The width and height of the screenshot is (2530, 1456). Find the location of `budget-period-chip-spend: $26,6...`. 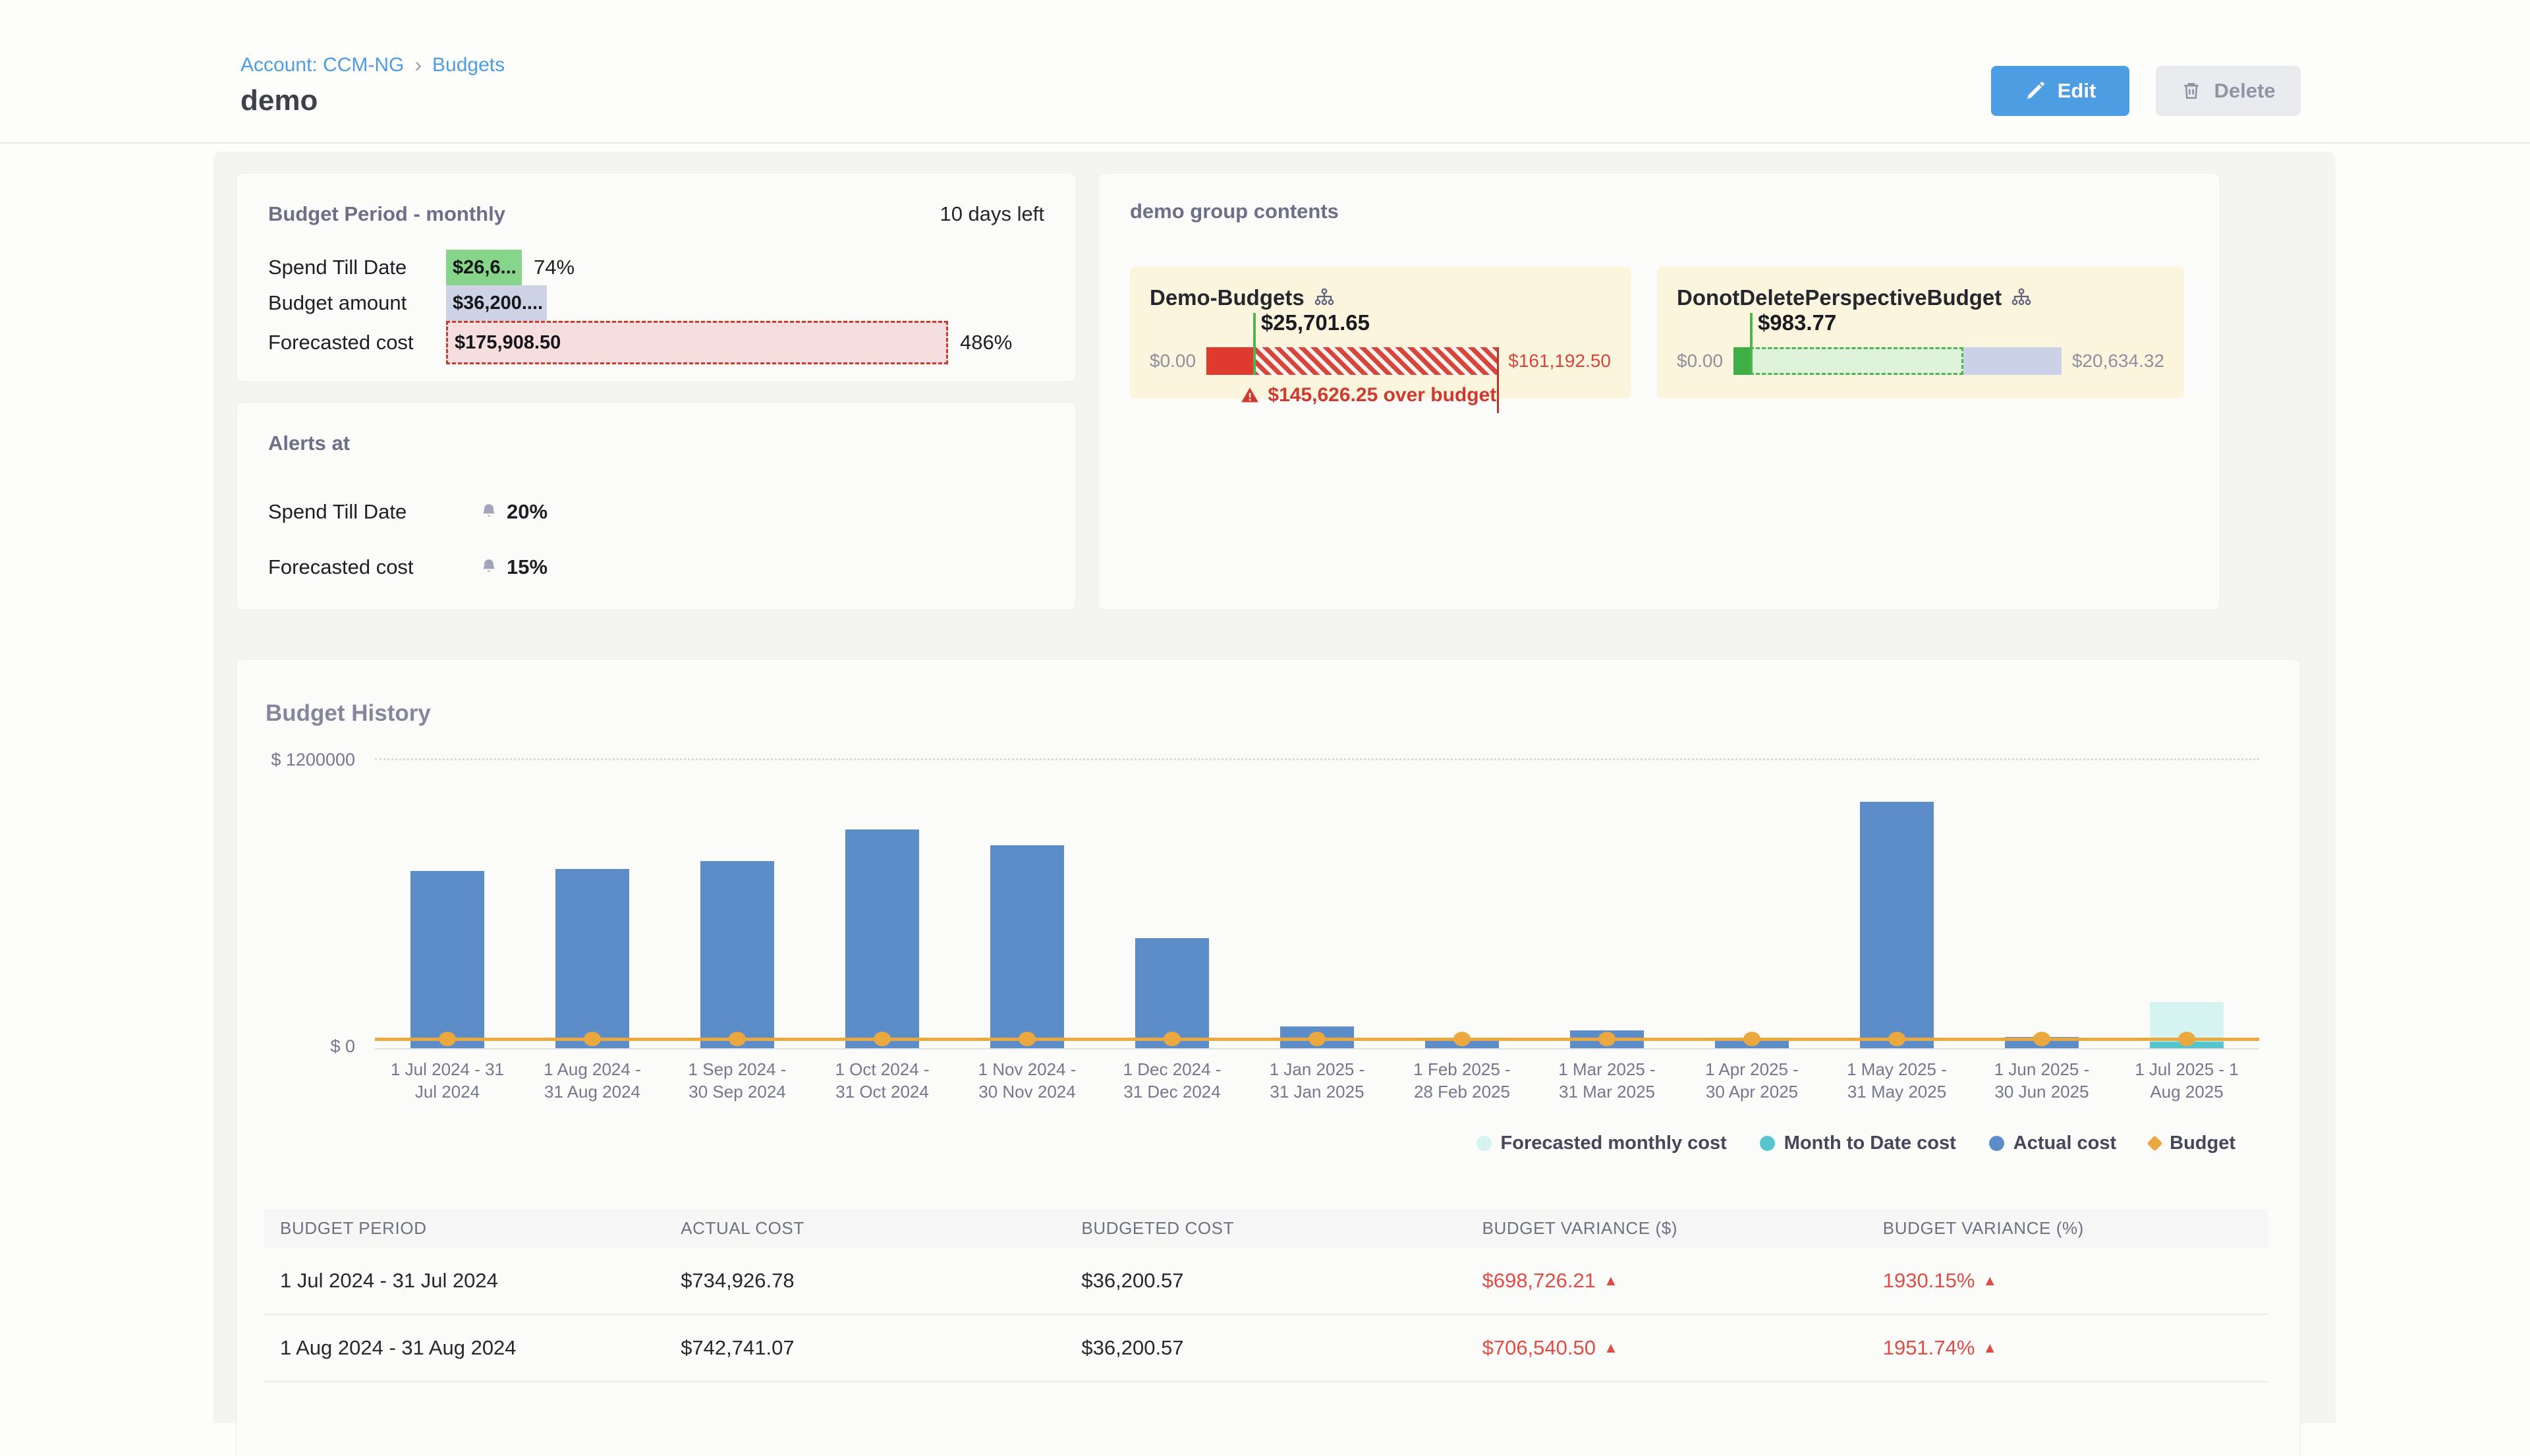

budget-period-chip-spend: $26,6... is located at coordinates (484, 267).